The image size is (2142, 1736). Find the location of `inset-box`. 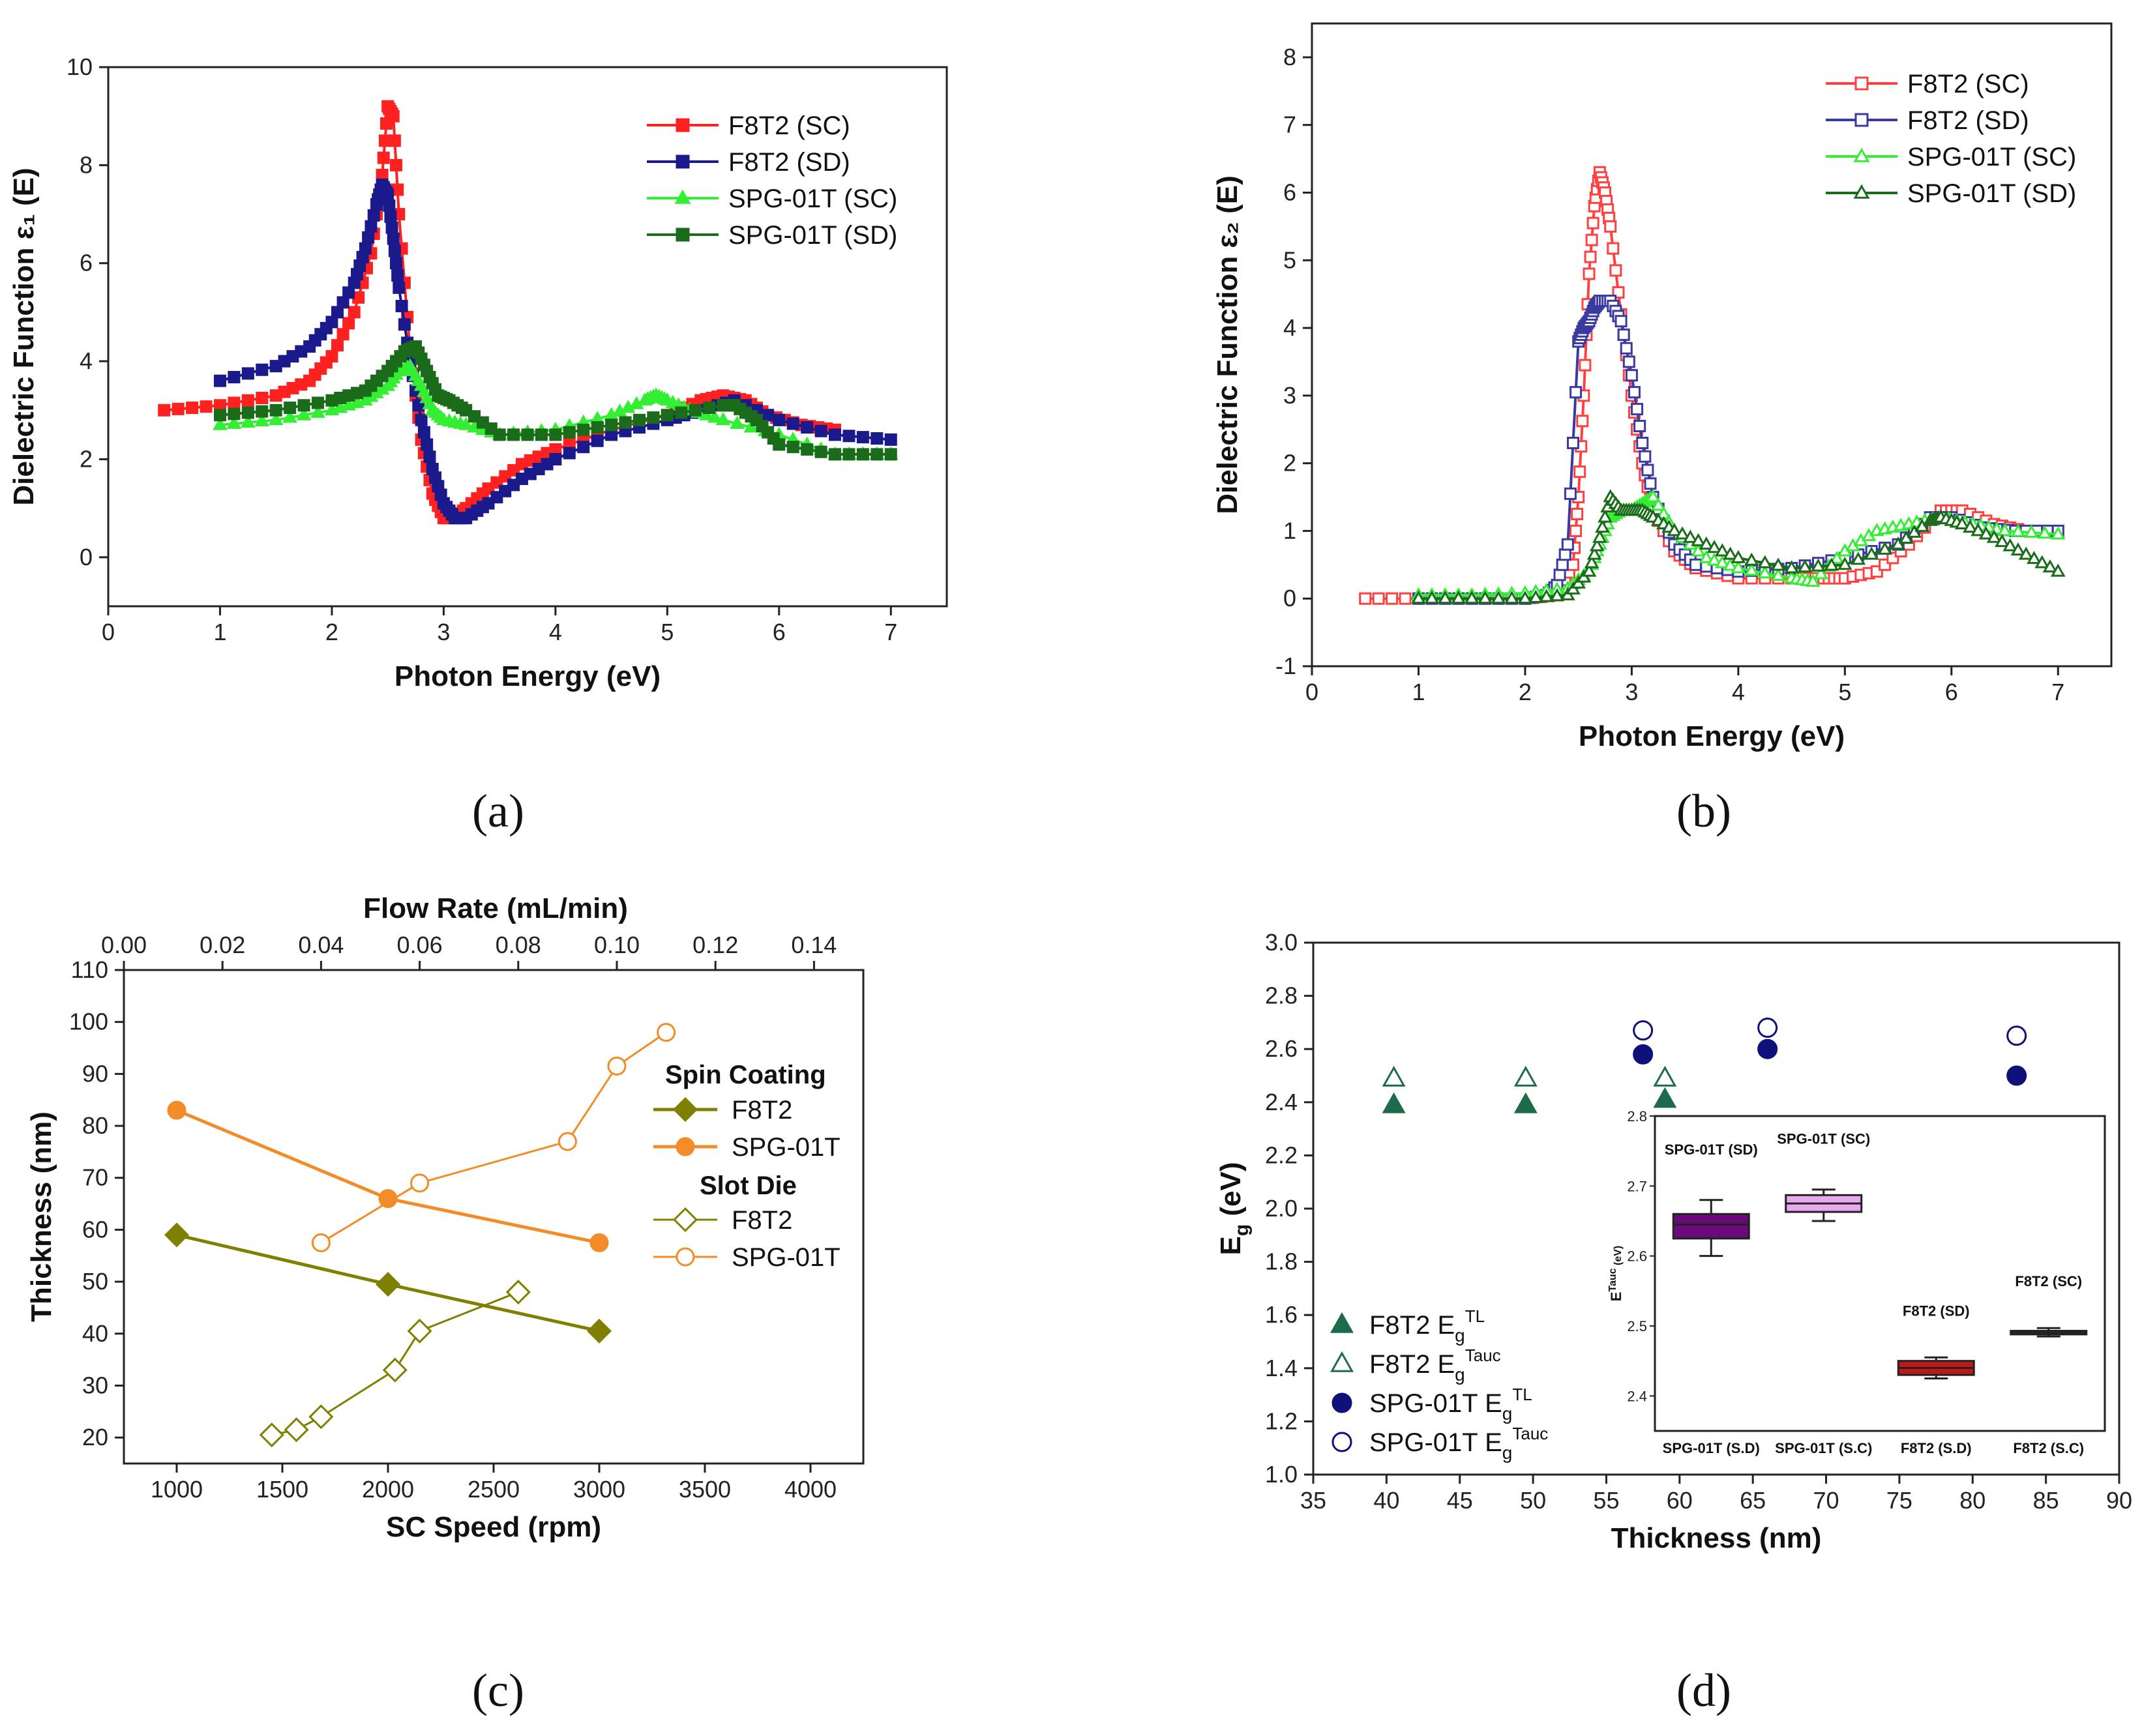

inset-box is located at coordinates (1711, 1228).